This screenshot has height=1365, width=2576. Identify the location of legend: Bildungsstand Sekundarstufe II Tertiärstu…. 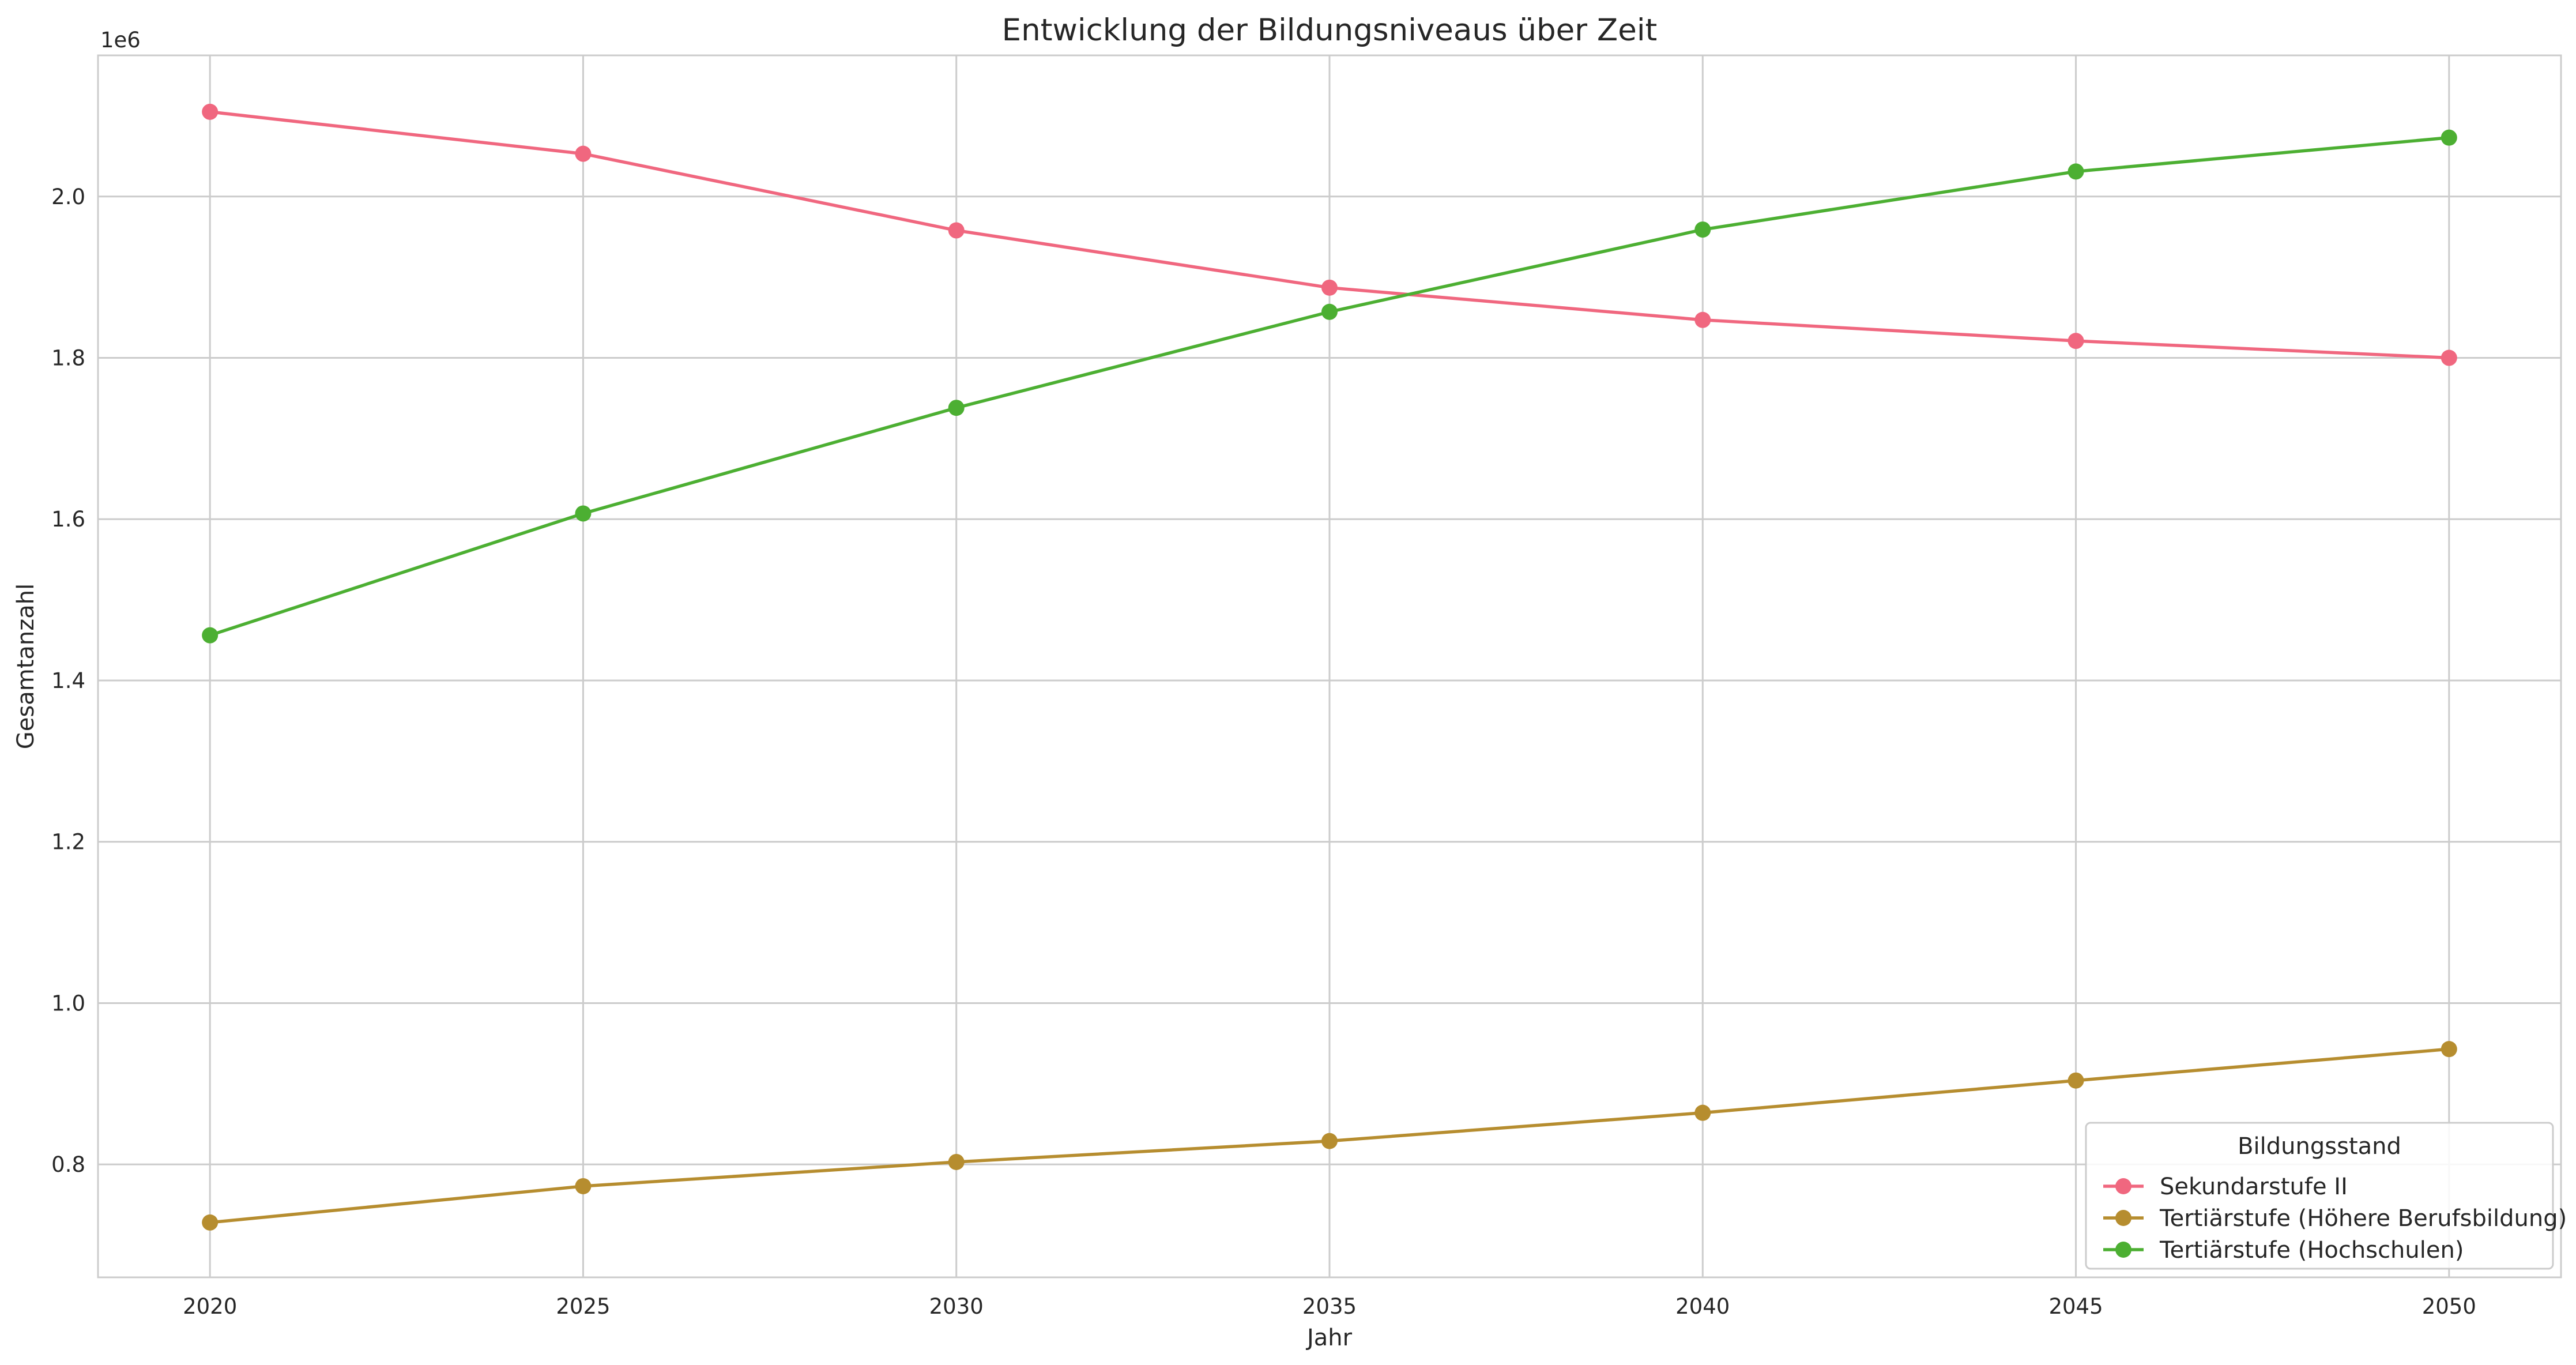
(2326, 1196).